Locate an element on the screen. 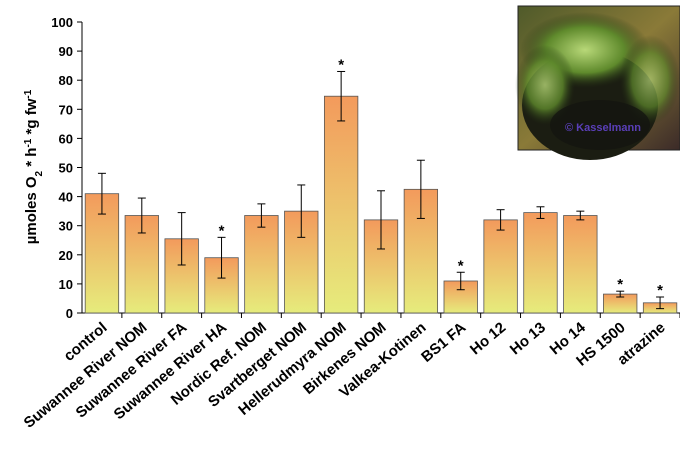  y-axis-label-part: *g fw is located at coordinates (31, 118).